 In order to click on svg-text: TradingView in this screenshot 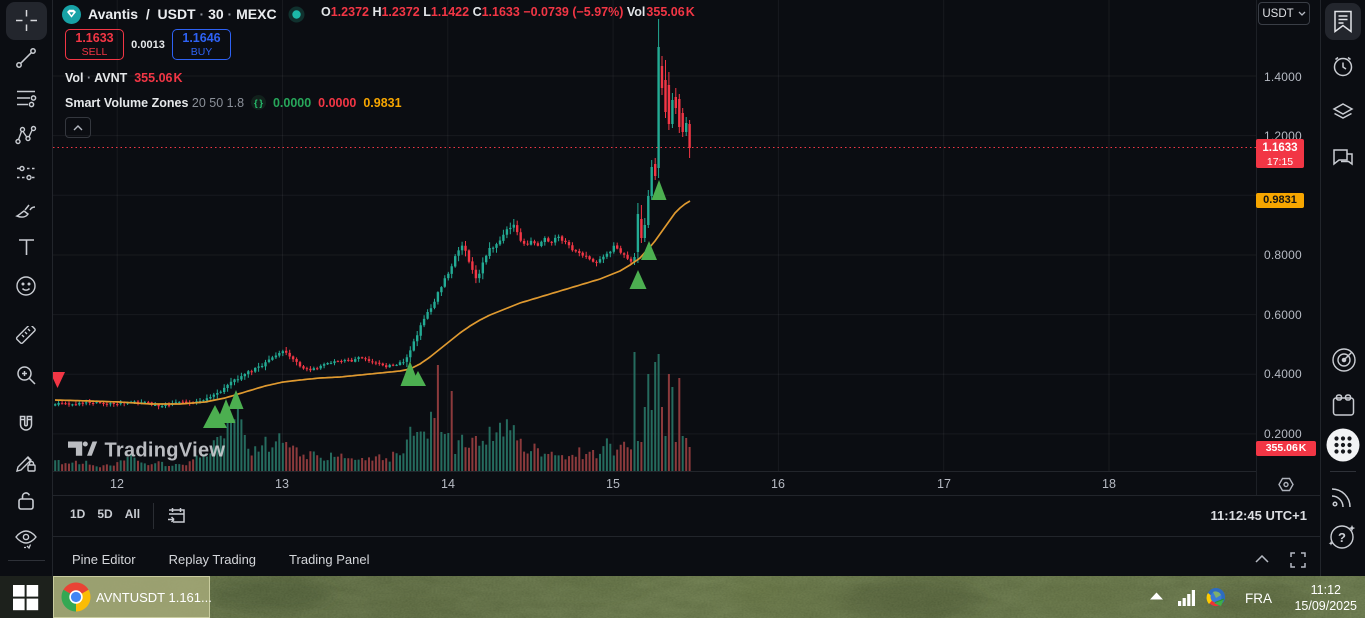, I will do `click(165, 451)`.